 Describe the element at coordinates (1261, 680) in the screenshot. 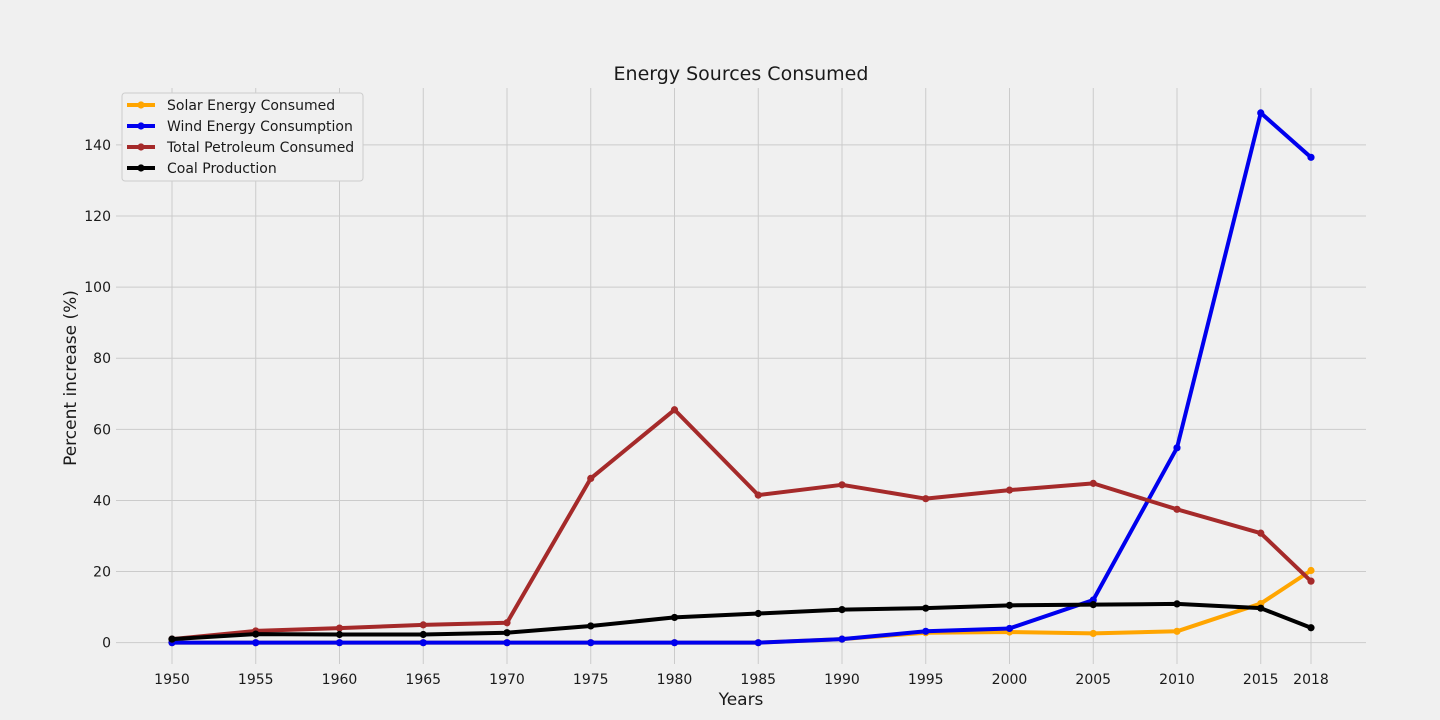

I see `x-tick-label: 2015` at that location.